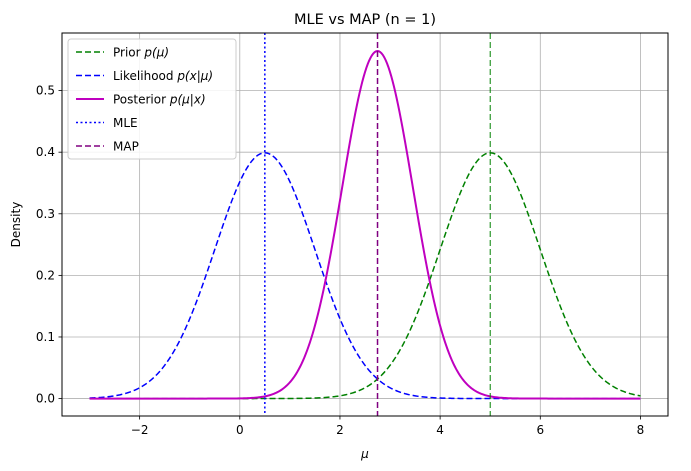 This screenshot has width=691, height=471. Describe the element at coordinates (364, 454) in the screenshot. I see `x-axis-label: μ` at that location.